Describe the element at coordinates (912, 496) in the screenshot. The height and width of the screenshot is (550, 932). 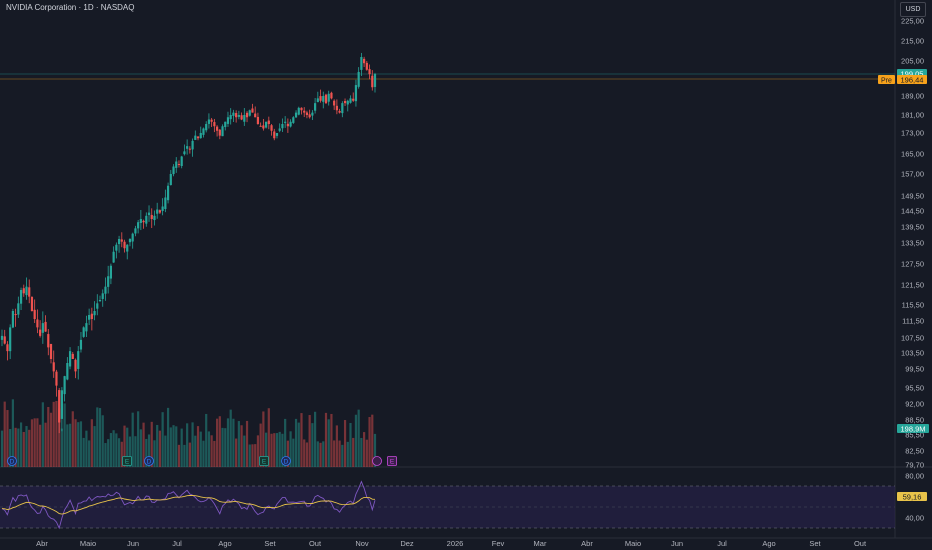
I see `rsi-value-badge` at that location.